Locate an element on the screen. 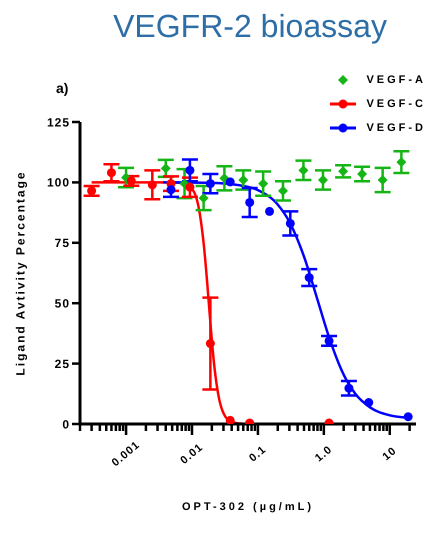 This screenshot has height=535, width=440. chart-title: VEGFR-2 bioassay is located at coordinates (250, 27).